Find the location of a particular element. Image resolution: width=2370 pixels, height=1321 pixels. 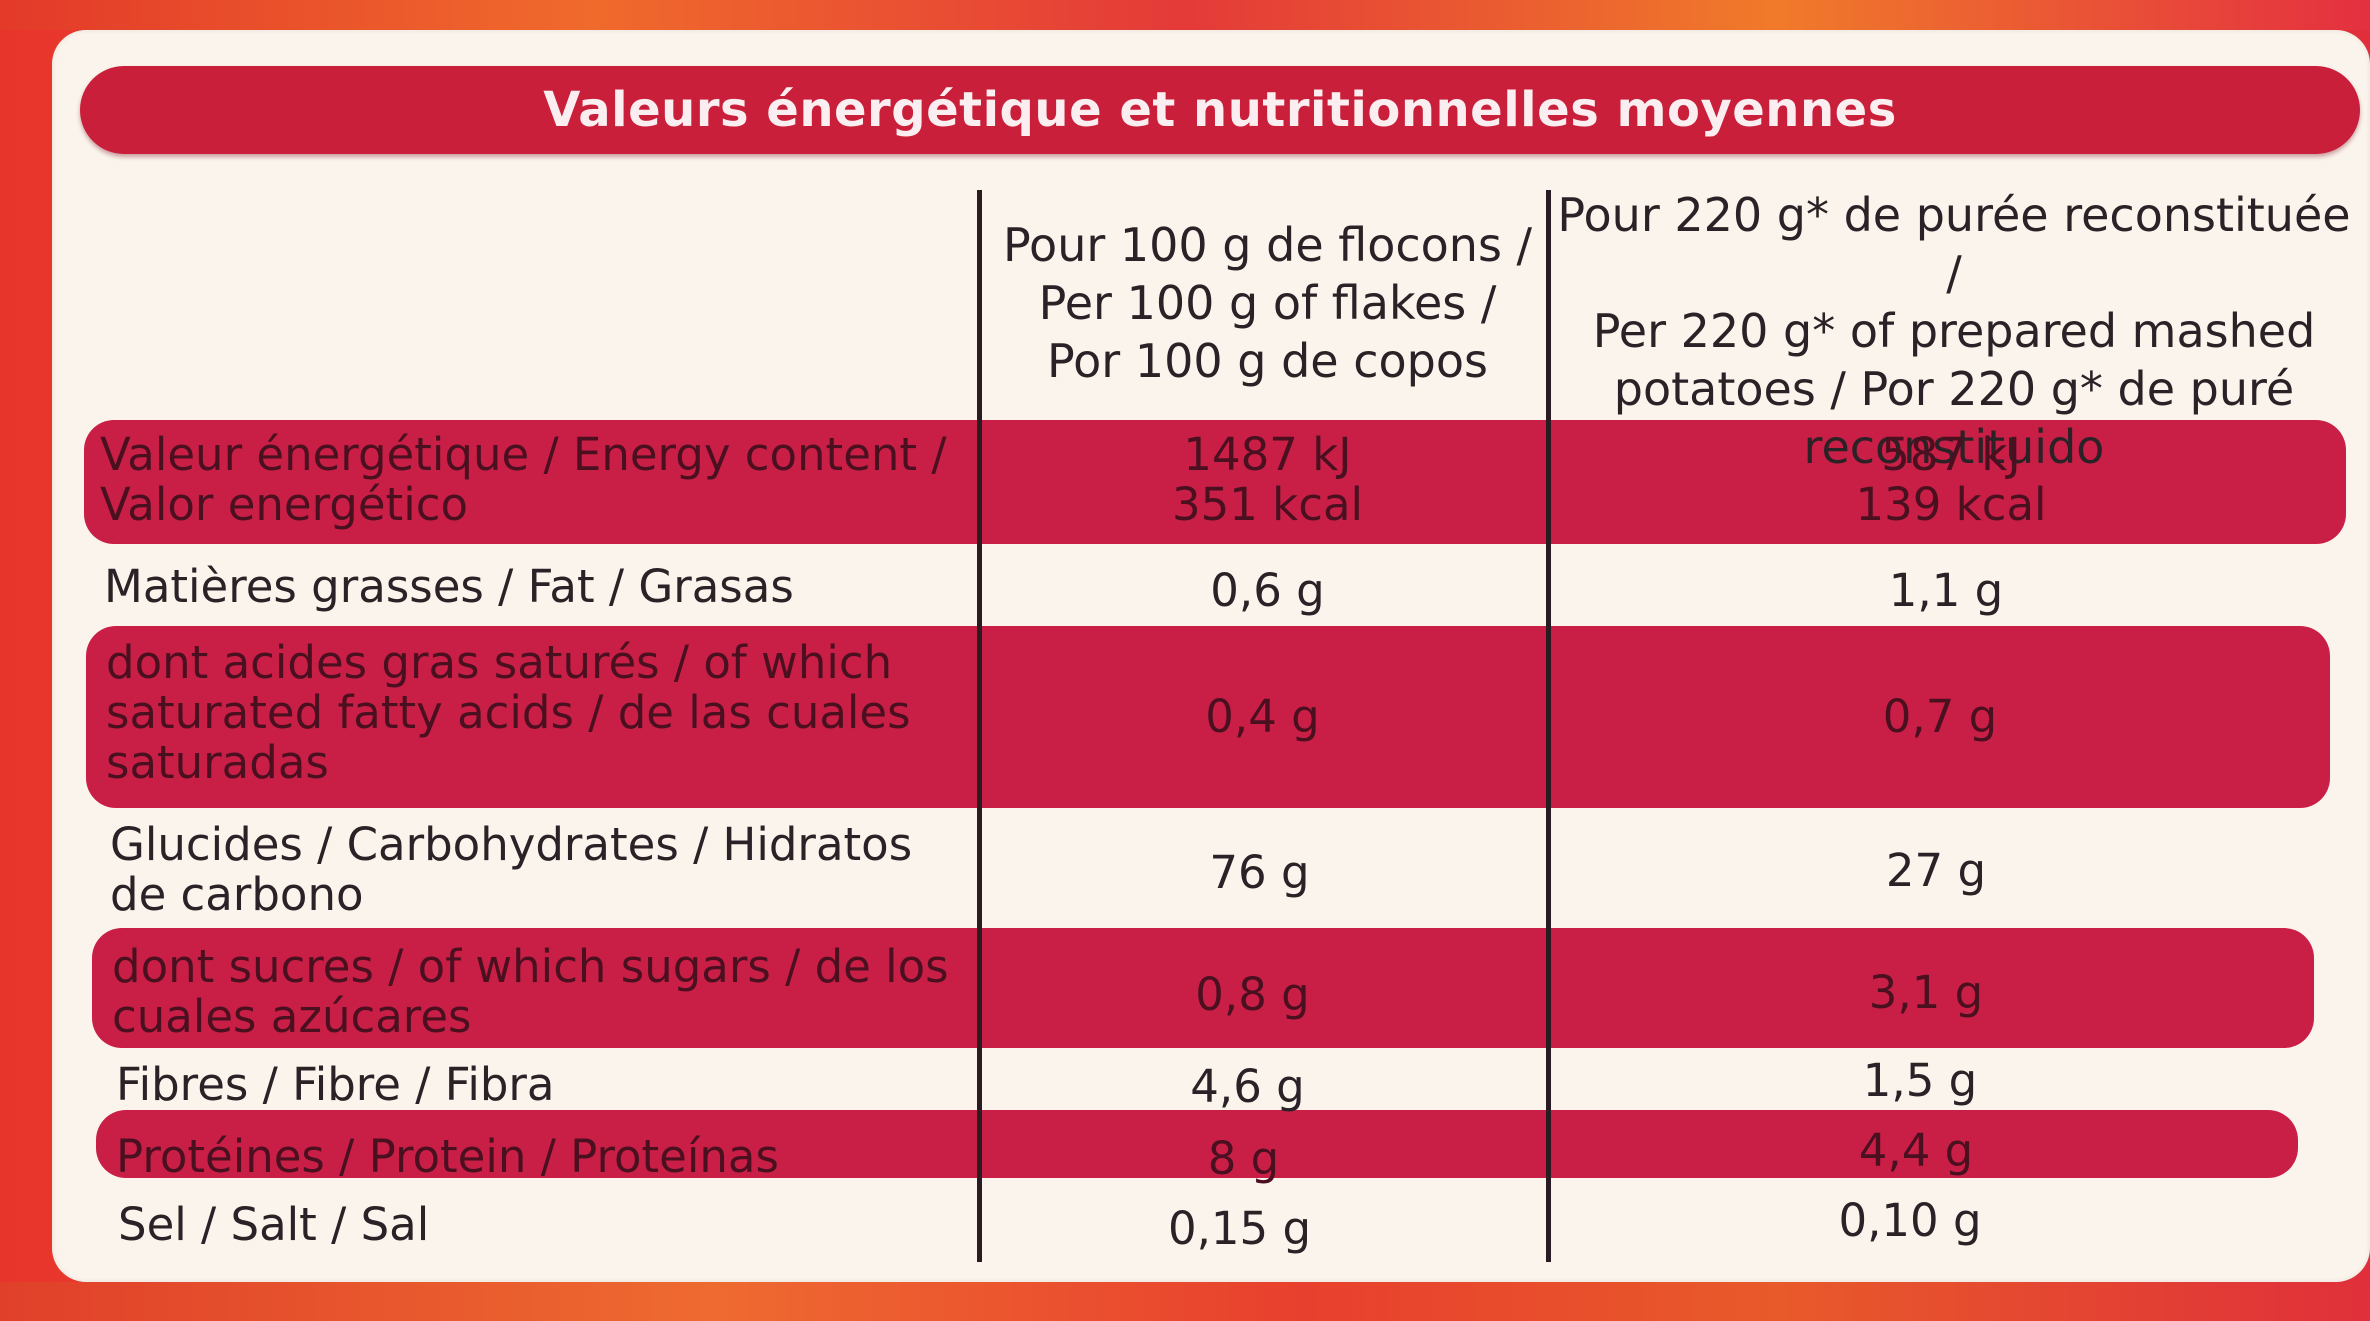

row-label-fat: Matières grasses / Fat / Grasas is located at coordinates (539, 587).